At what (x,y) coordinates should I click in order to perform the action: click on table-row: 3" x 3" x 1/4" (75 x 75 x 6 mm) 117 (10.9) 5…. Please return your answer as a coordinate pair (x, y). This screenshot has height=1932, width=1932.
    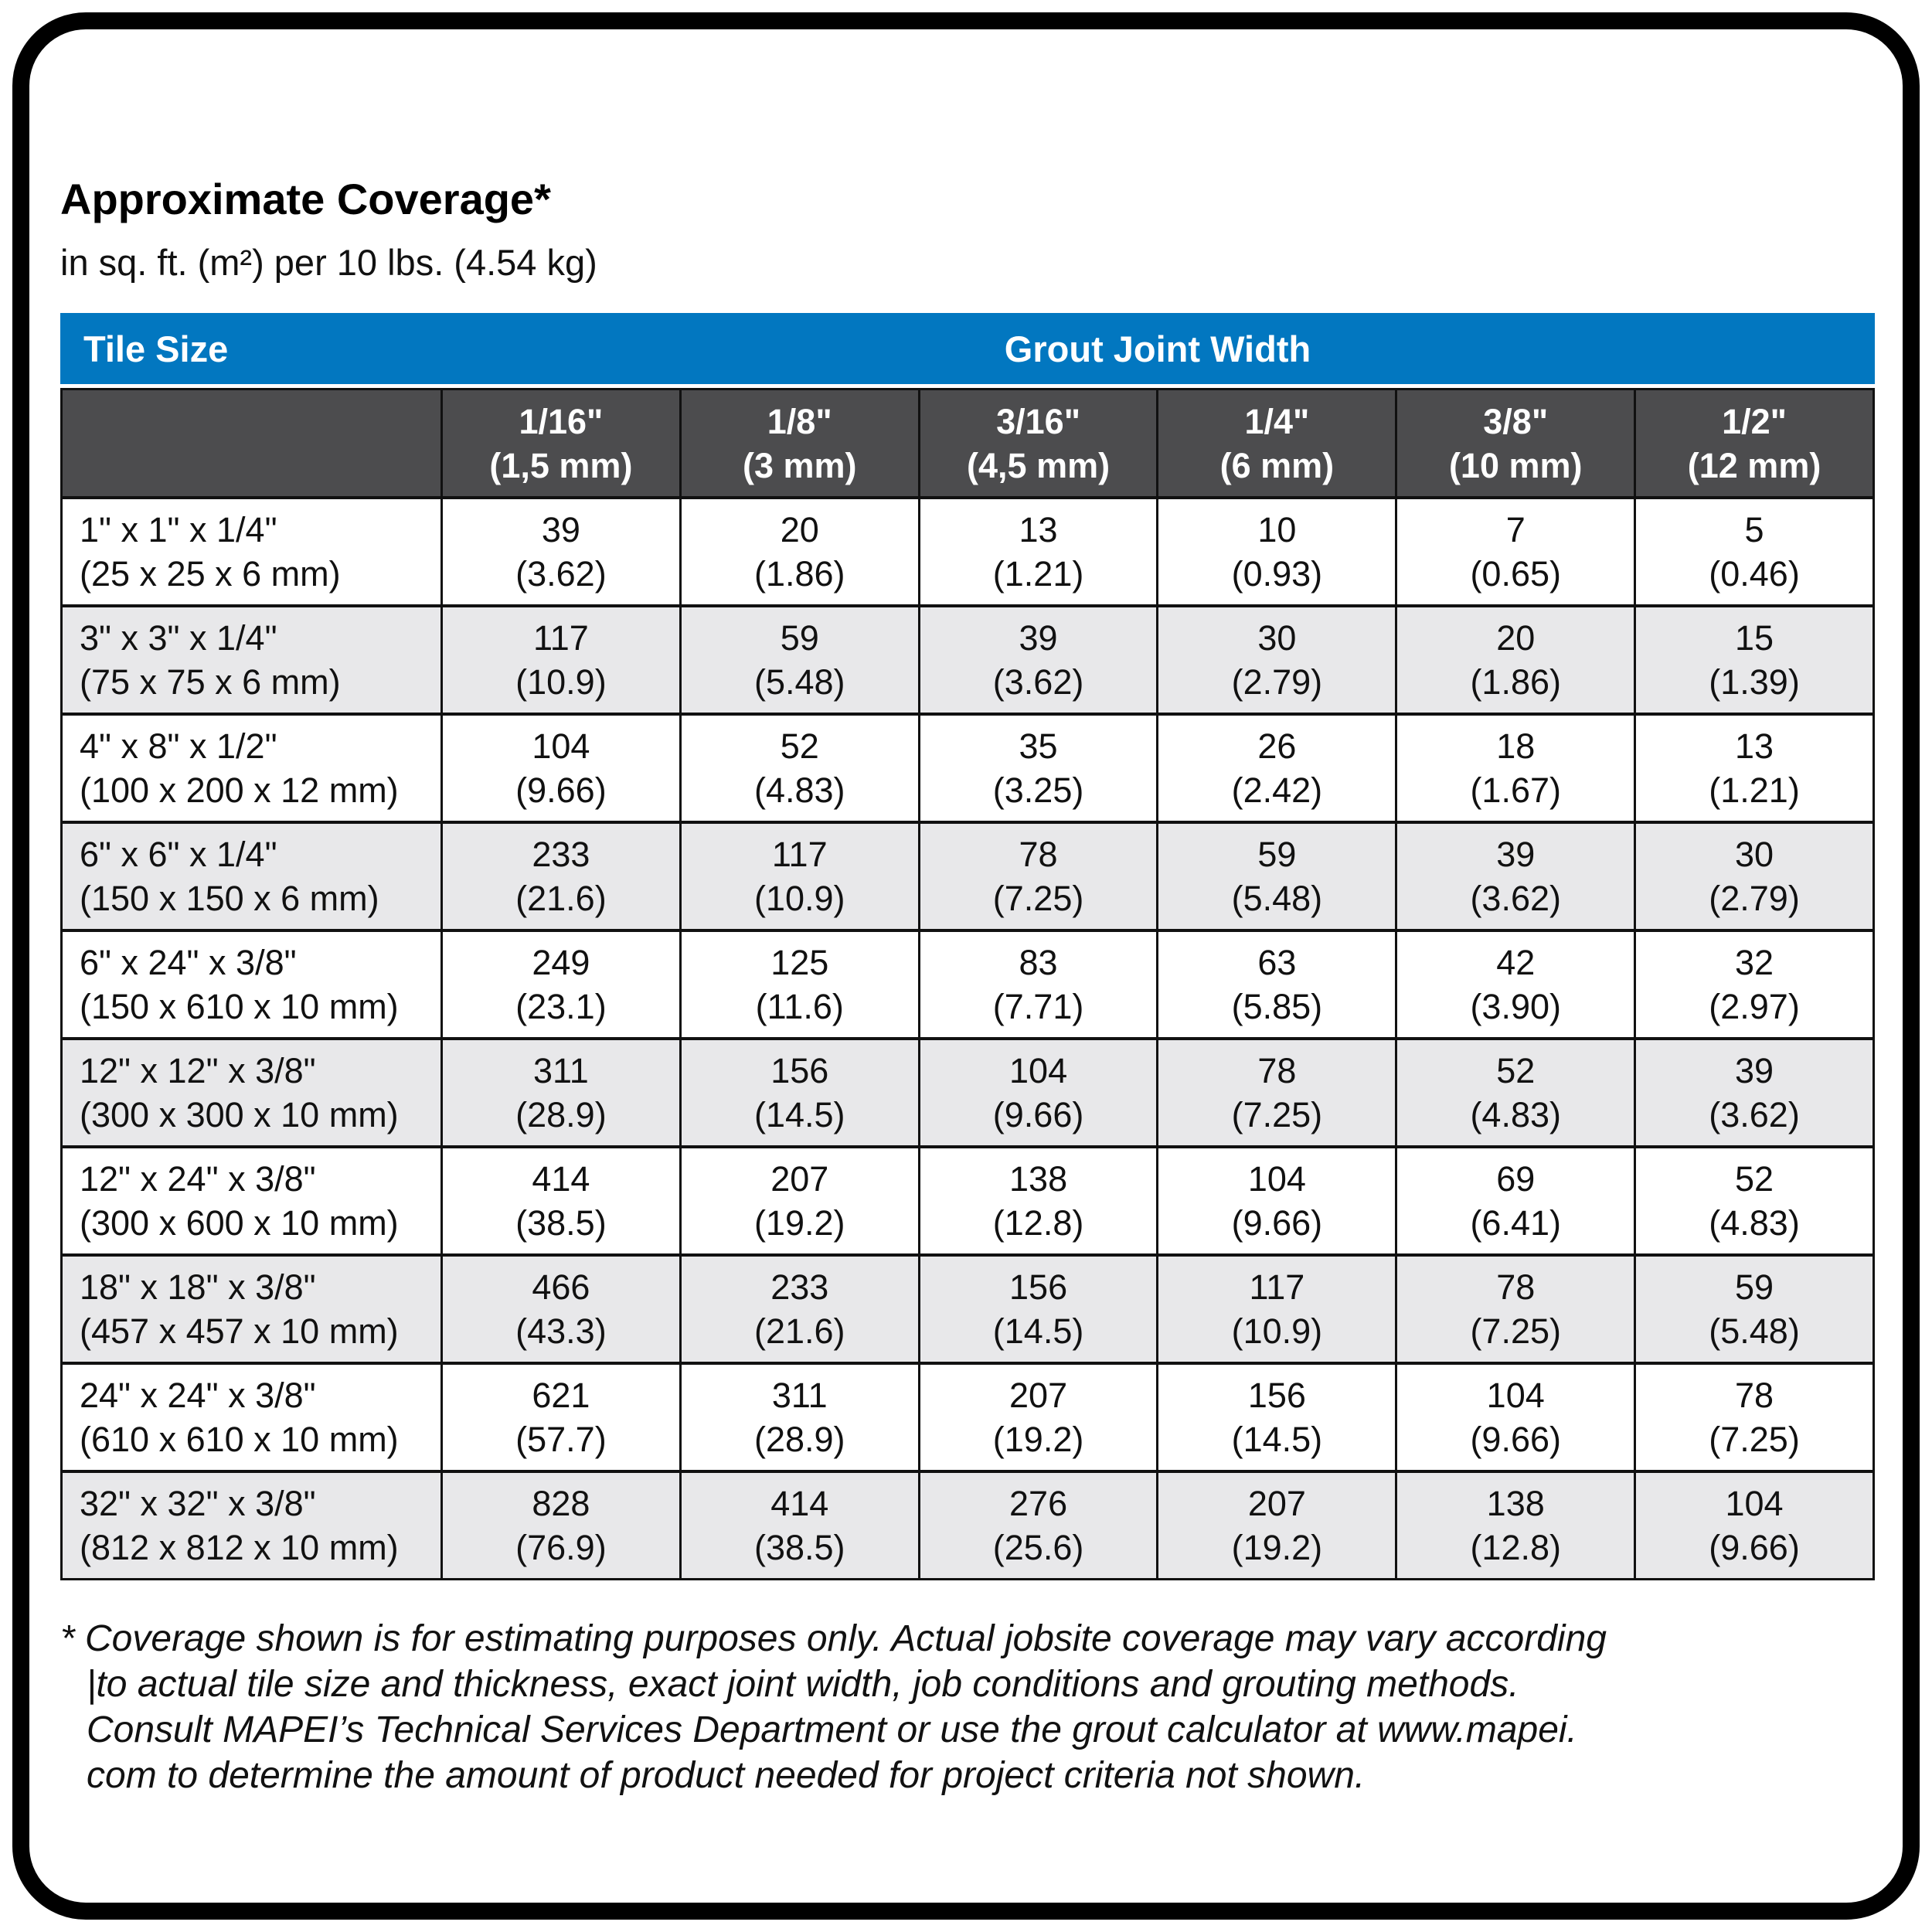
    Looking at the image, I should click on (968, 659).